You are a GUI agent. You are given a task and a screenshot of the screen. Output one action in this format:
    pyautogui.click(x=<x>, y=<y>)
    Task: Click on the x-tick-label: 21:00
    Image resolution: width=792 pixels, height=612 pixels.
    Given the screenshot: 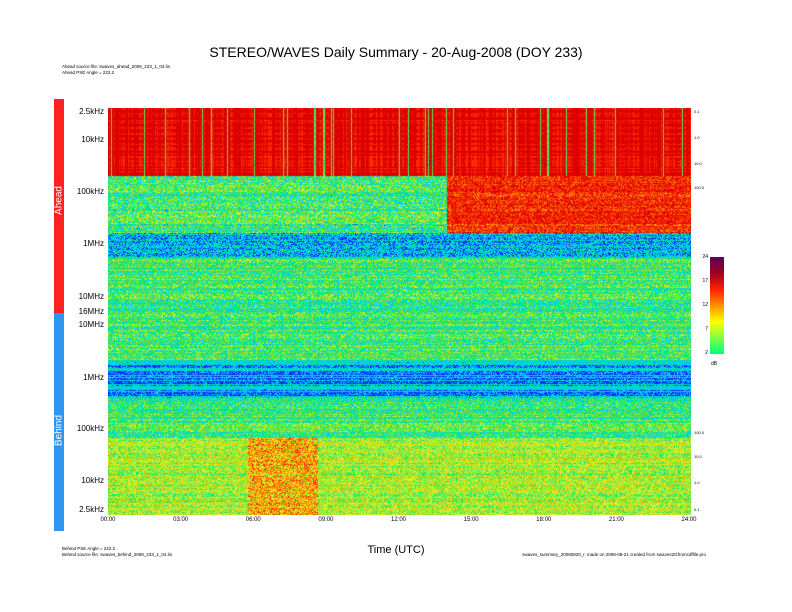 What is the action you would take?
    pyautogui.click(x=616, y=520)
    